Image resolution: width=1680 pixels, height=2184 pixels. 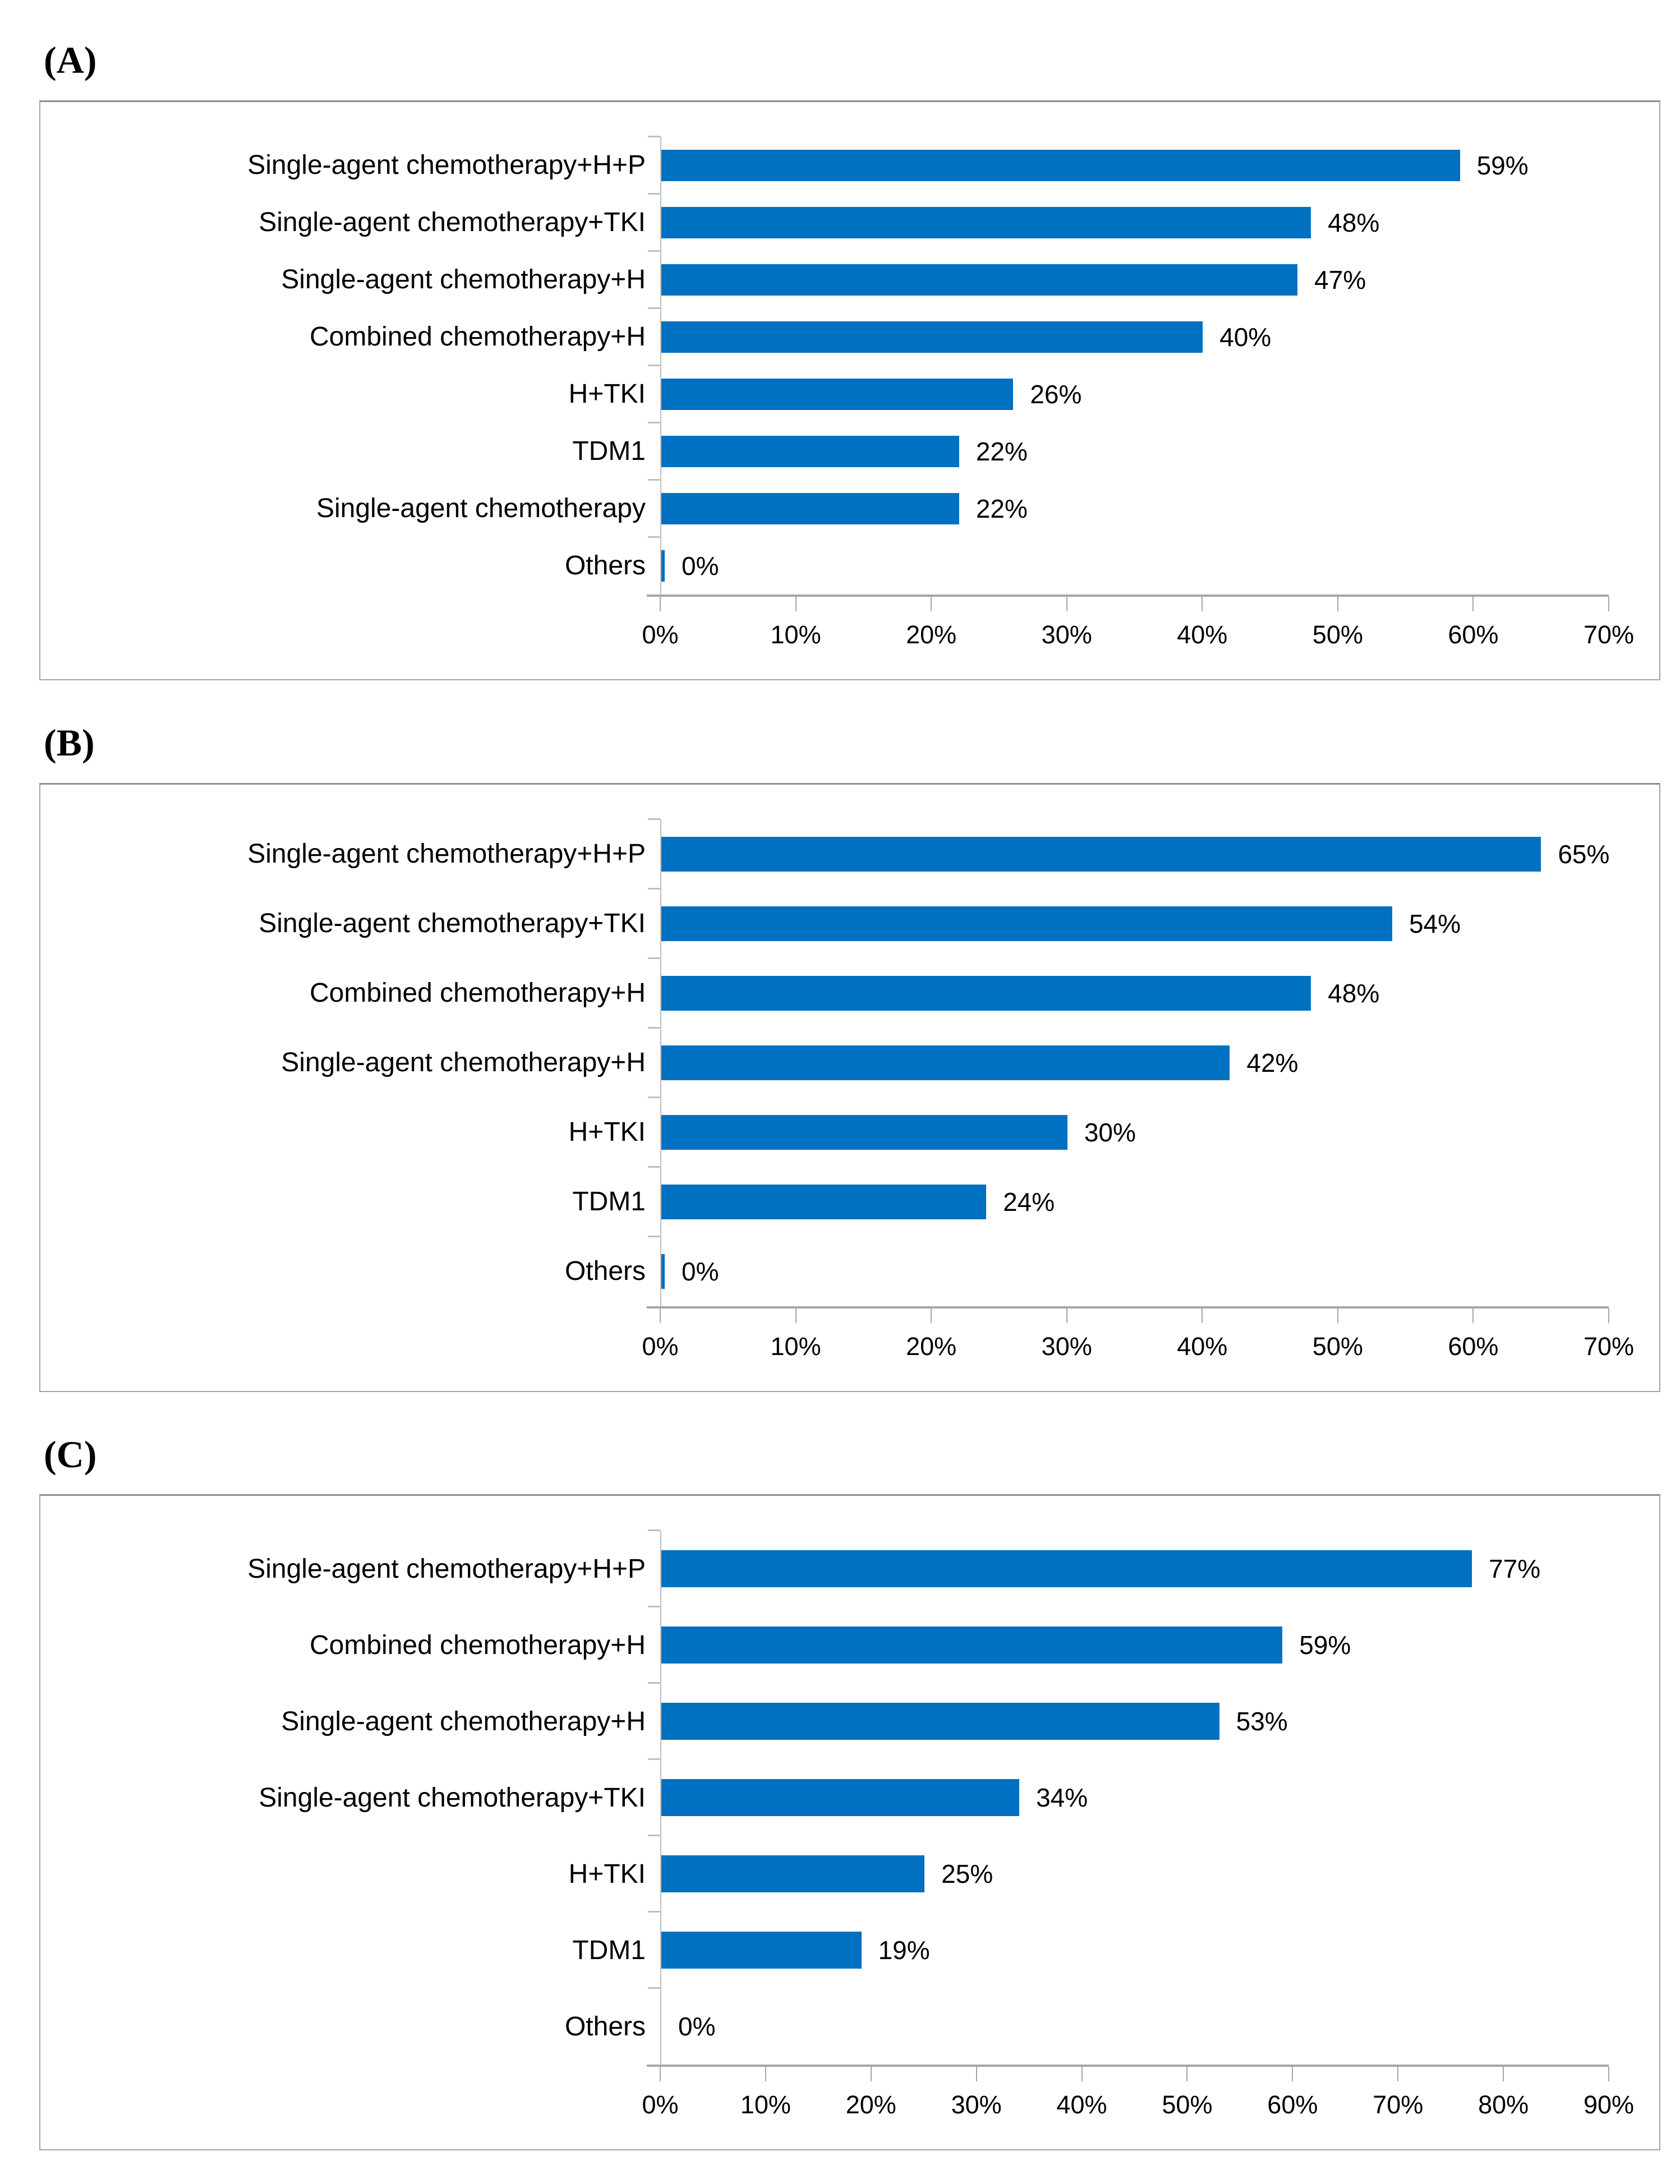 I want to click on x-axis-tick-label: 20%, so click(x=870, y=2105).